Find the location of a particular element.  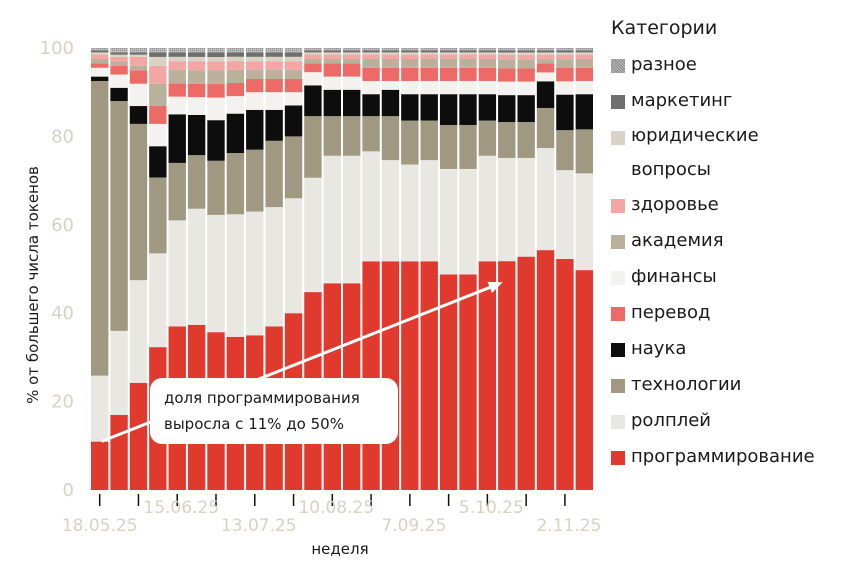

trend-arrow-head is located at coordinates (495, 287).